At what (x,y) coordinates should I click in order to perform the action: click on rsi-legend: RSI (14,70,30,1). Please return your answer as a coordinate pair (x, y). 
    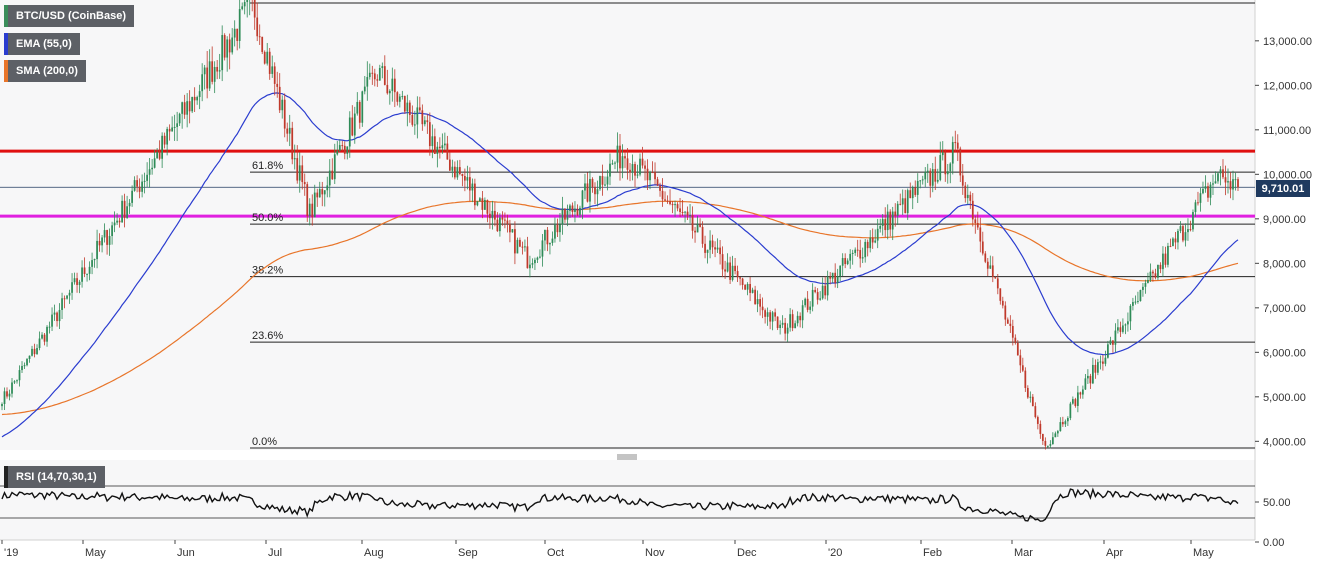
    Looking at the image, I should click on (54, 477).